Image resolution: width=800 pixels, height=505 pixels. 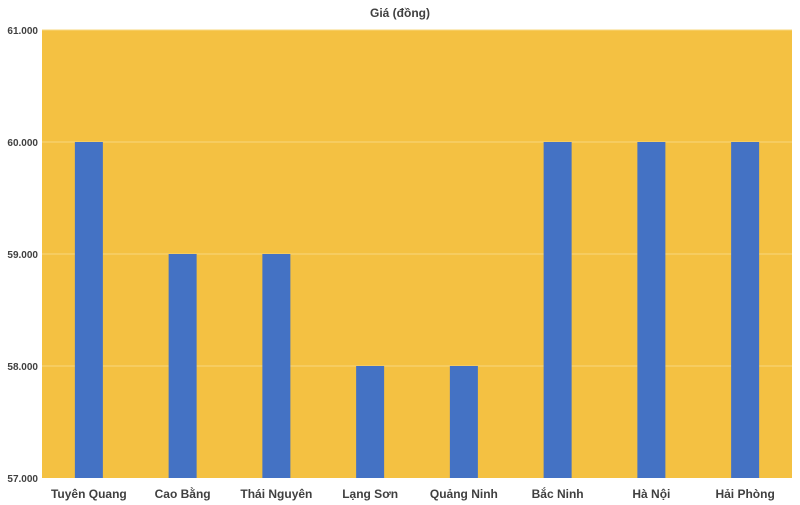 What do you see at coordinates (22, 479) in the screenshot?
I see `y-tick-label: 57.000` at bounding box center [22, 479].